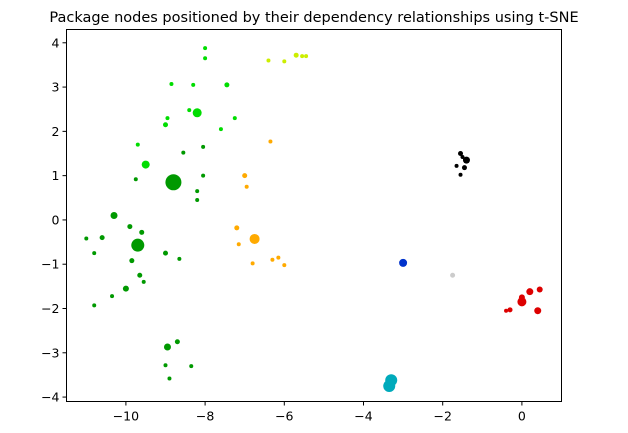  What do you see at coordinates (284, 416) in the screenshot?
I see `x-tick-label: −6` at bounding box center [284, 416].